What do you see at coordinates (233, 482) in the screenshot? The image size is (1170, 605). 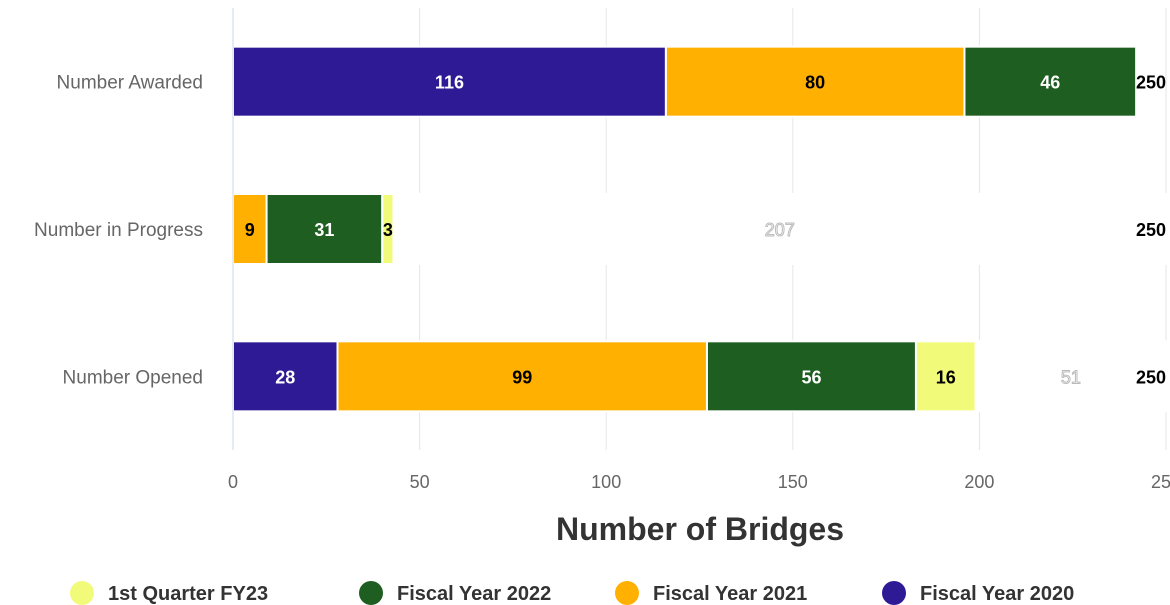 I see `x-tick-label: 0` at bounding box center [233, 482].